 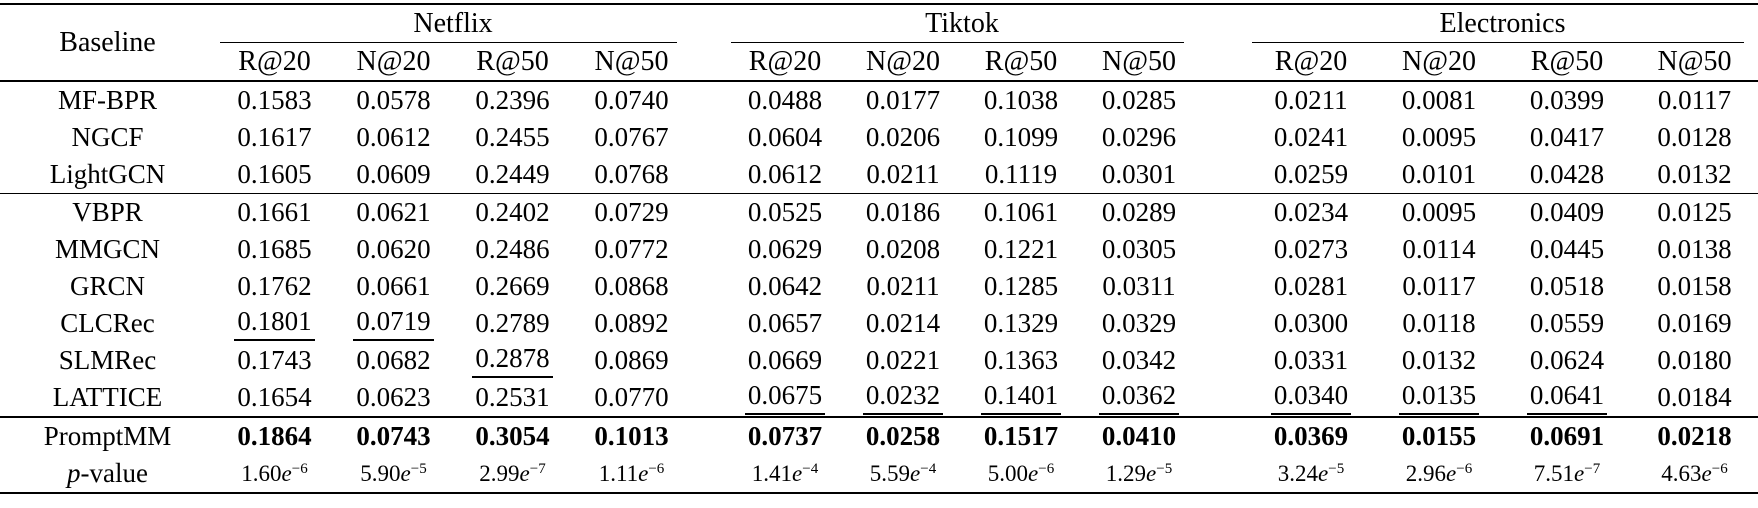 I want to click on metric-value-cell: 0.0869, so click(x=631, y=360).